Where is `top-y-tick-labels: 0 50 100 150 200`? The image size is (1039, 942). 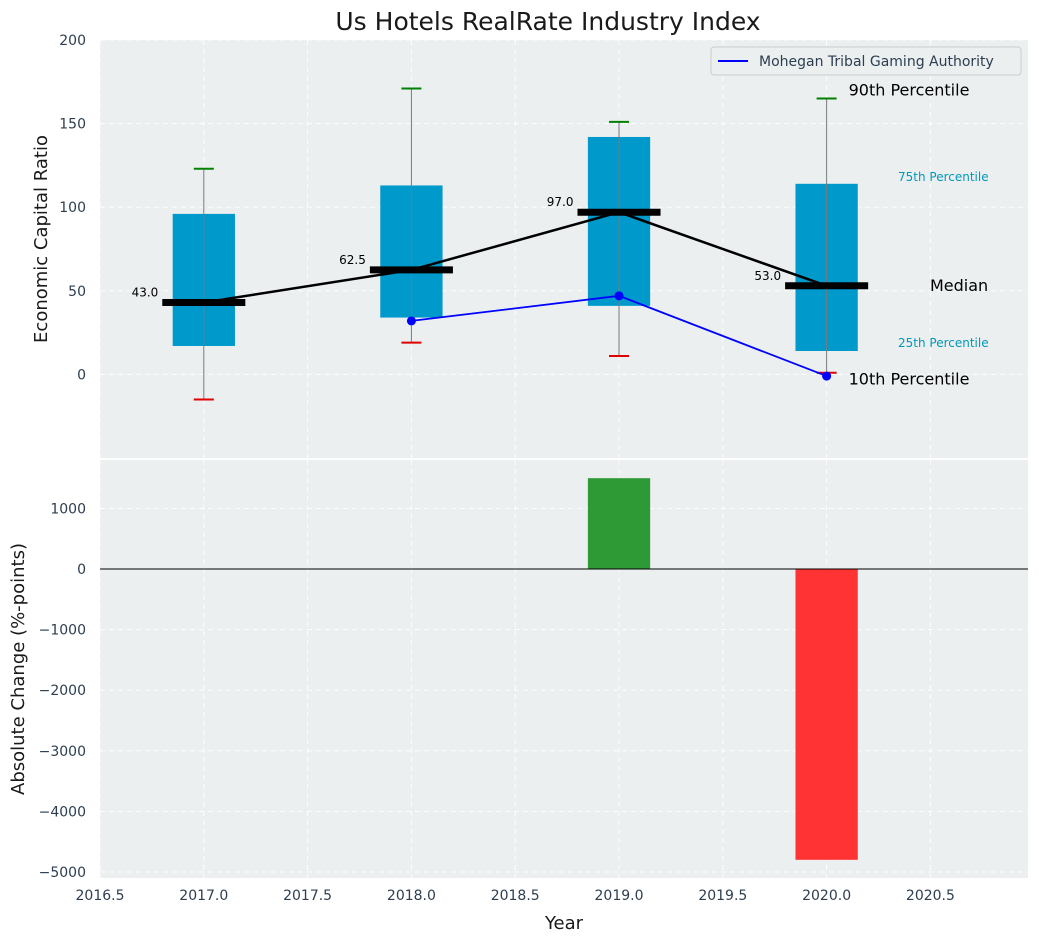
top-y-tick-labels: 0 50 100 150 200 is located at coordinates (72, 208).